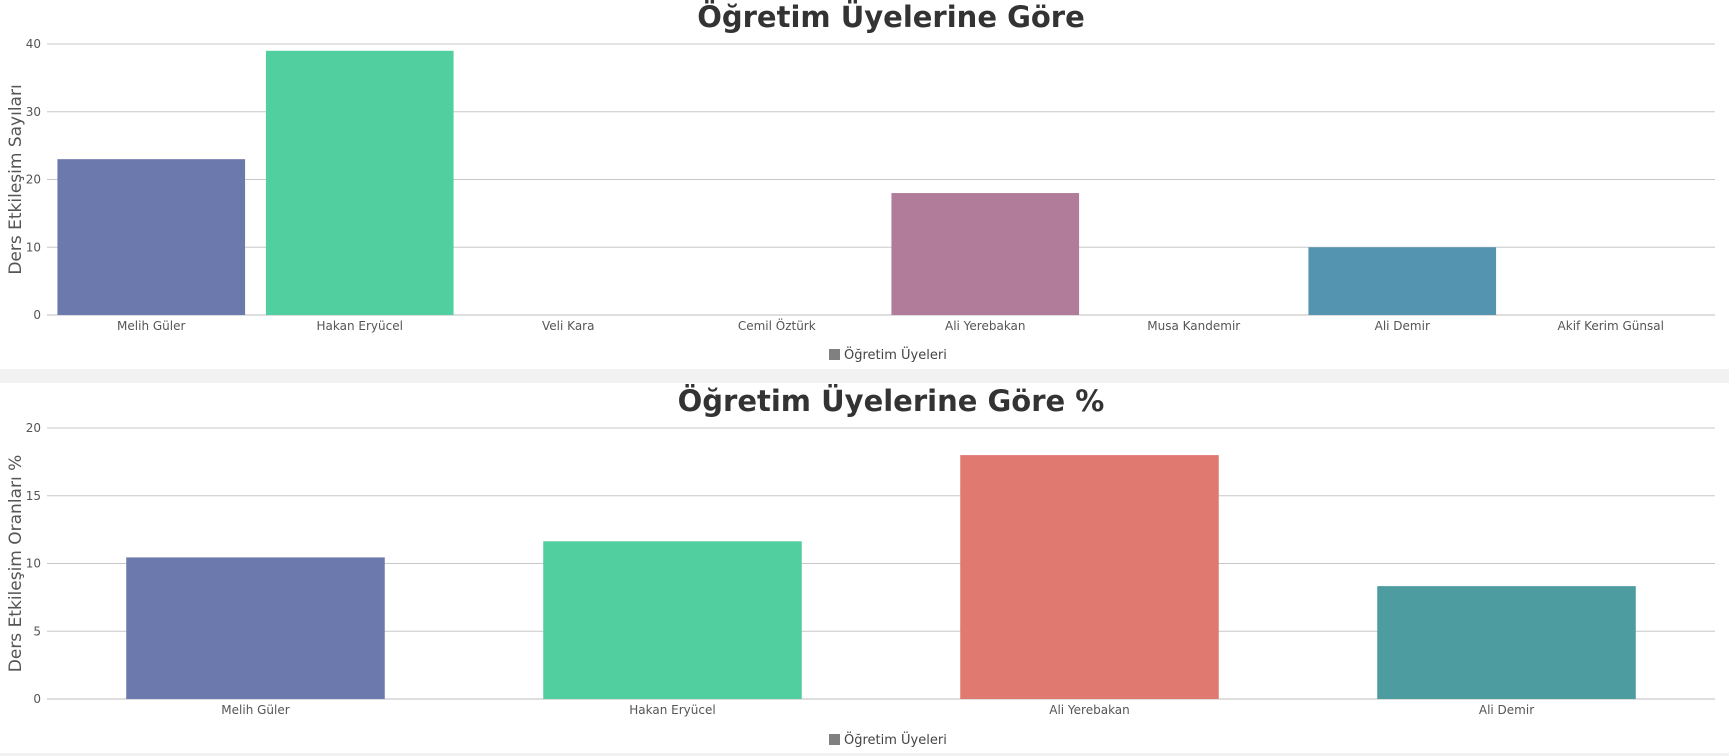 The height and width of the screenshot is (756, 1729). What do you see at coordinates (16, 179) in the screenshot?
I see `y-axis-label: Ders Etkileşim Sayıları` at bounding box center [16, 179].